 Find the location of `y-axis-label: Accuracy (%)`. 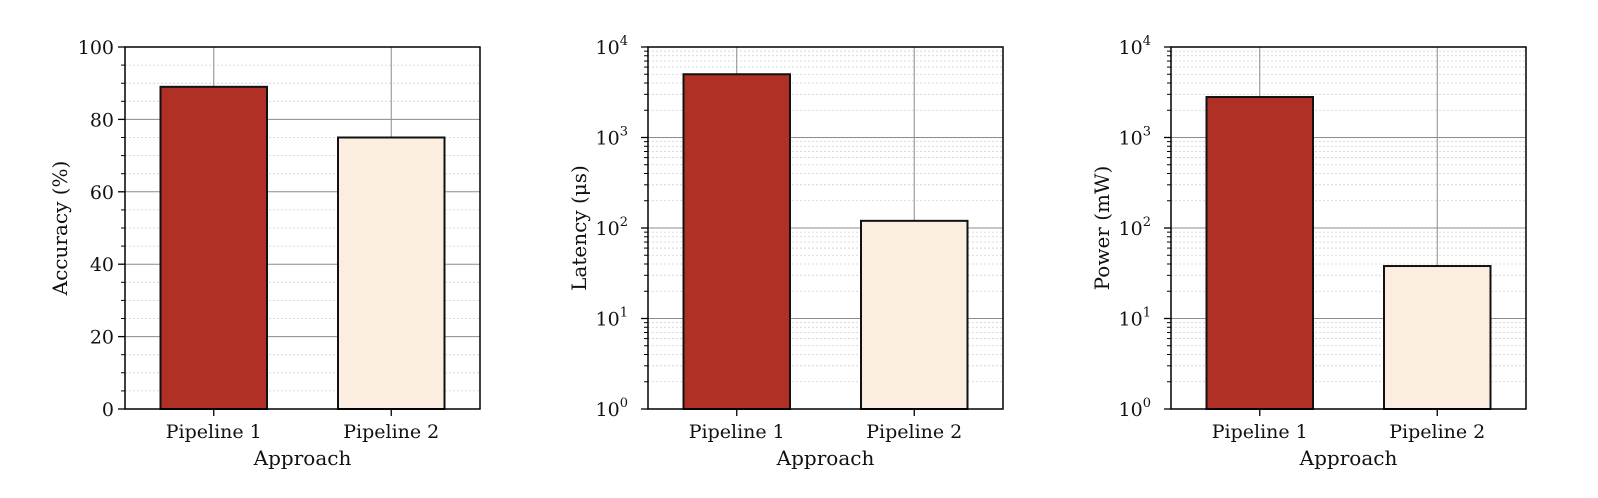

y-axis-label: Accuracy (%) is located at coordinates (60, 229).